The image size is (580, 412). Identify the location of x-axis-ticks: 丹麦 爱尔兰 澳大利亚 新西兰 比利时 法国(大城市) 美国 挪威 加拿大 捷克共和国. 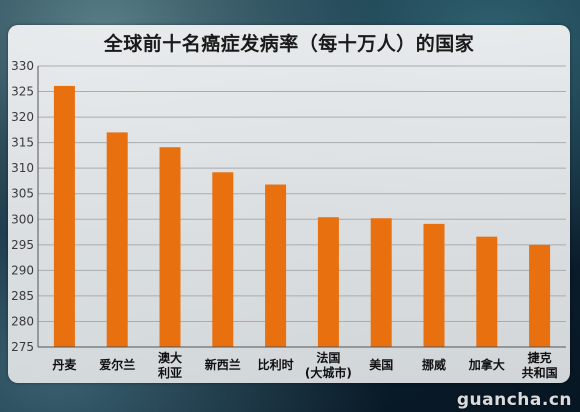
(304, 365).